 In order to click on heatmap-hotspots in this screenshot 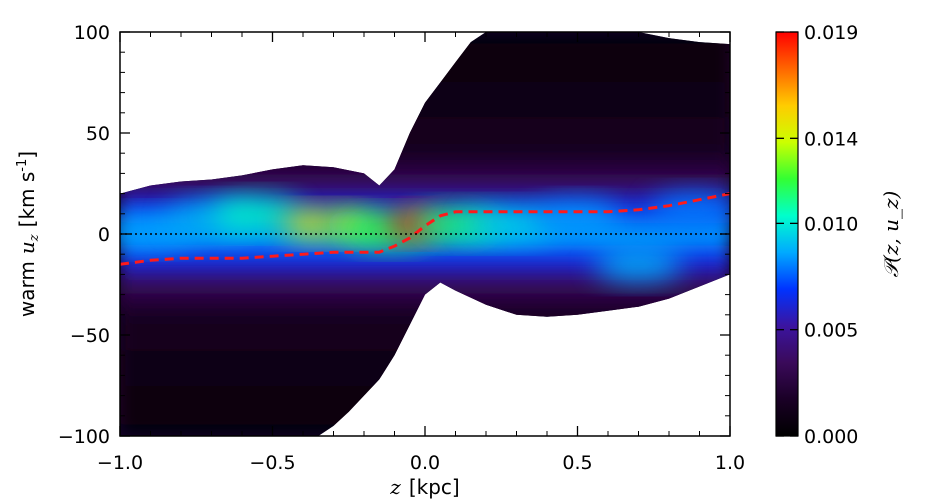, I will do `click(425, 237)`.